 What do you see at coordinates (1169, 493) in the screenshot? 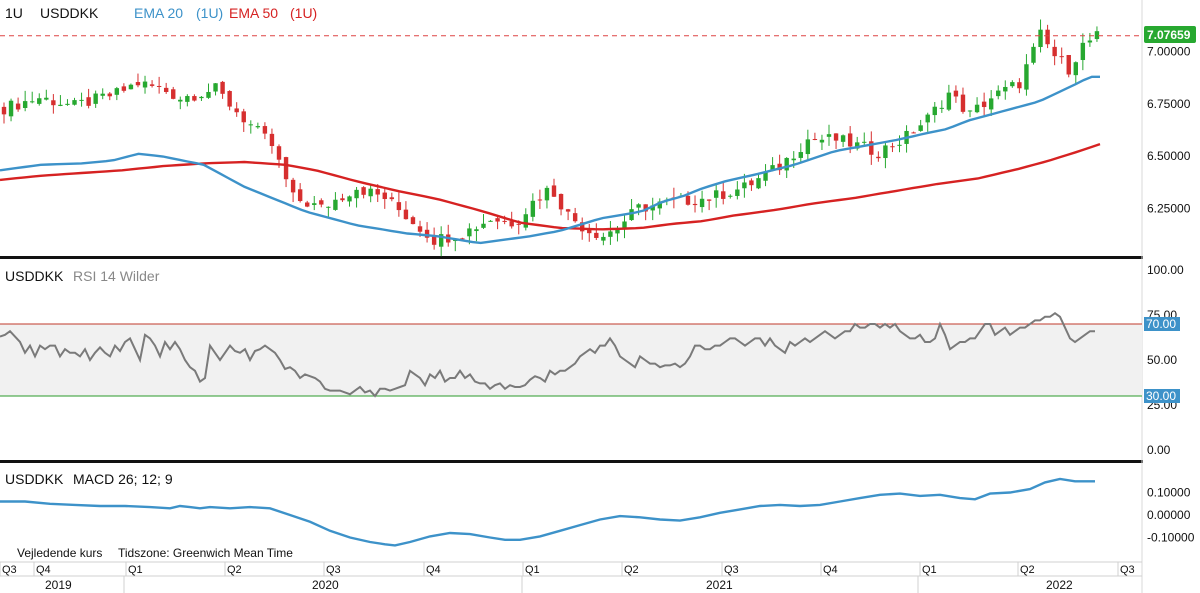
I see `macd-tick-label: 0.10000` at bounding box center [1169, 493].